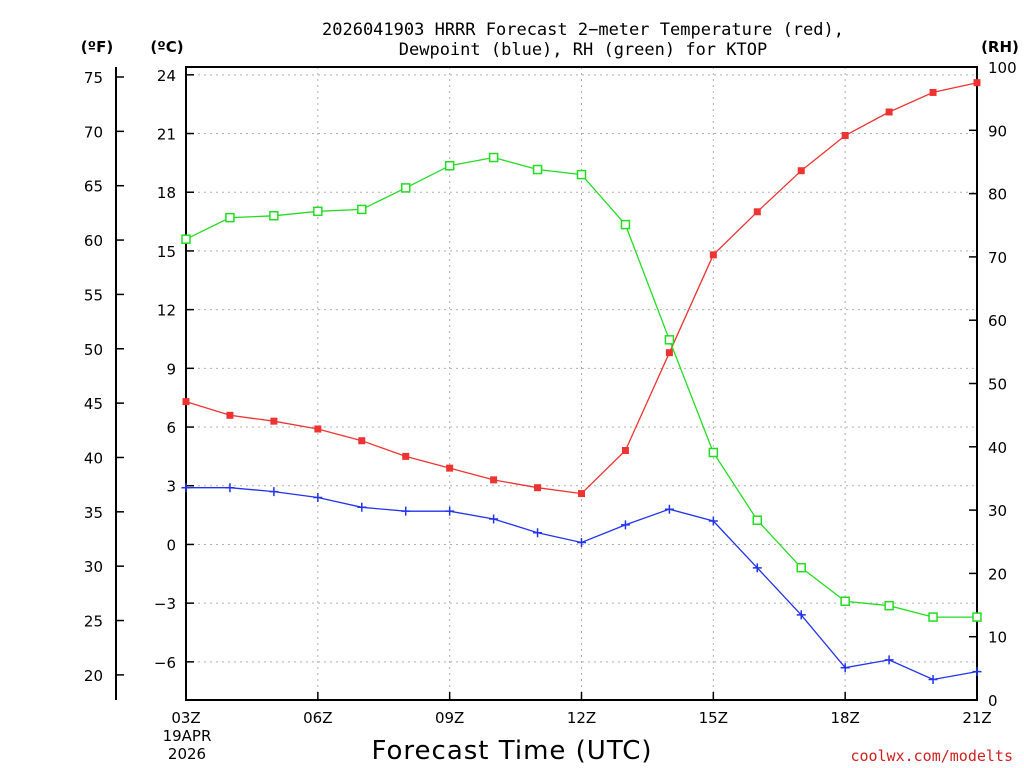  Describe the element at coordinates (449, 718) in the screenshot. I see `x-tick-label: 09Z` at that location.